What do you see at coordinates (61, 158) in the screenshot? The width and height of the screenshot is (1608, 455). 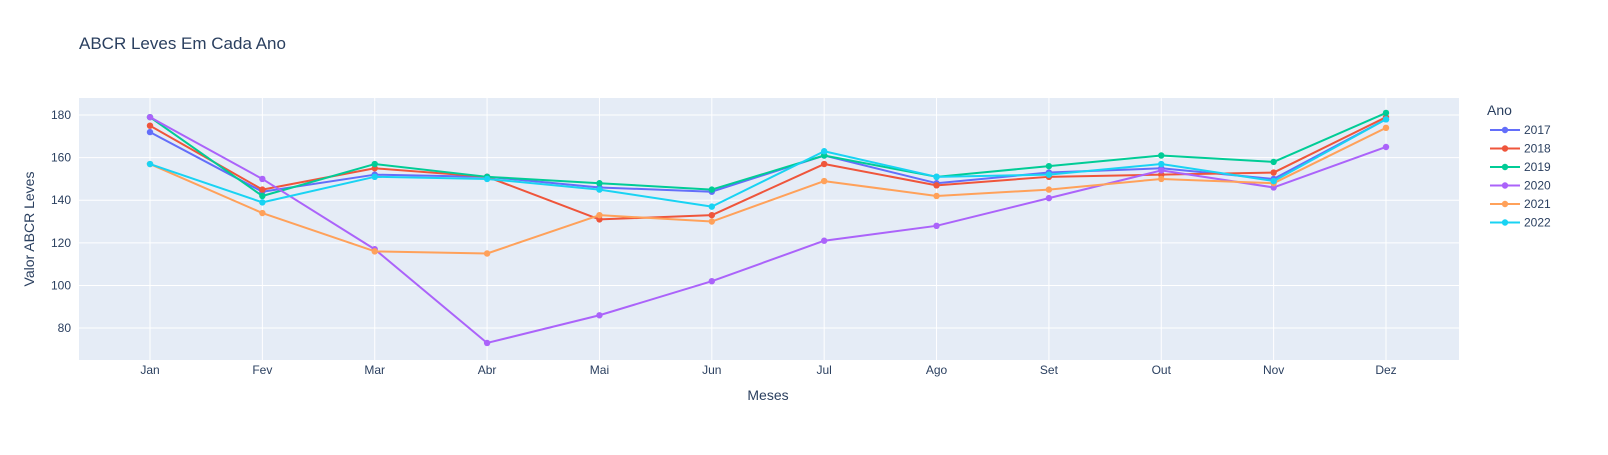 I see `y-tick-label: 160` at bounding box center [61, 158].